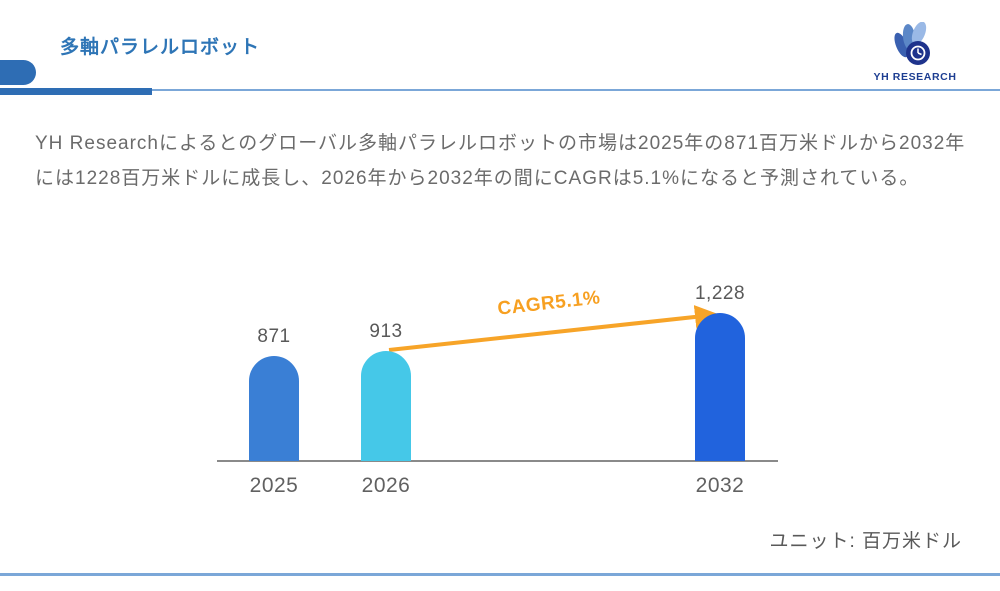  Describe the element at coordinates (274, 336) in the screenshot. I see `bar-value-label: 871` at that location.